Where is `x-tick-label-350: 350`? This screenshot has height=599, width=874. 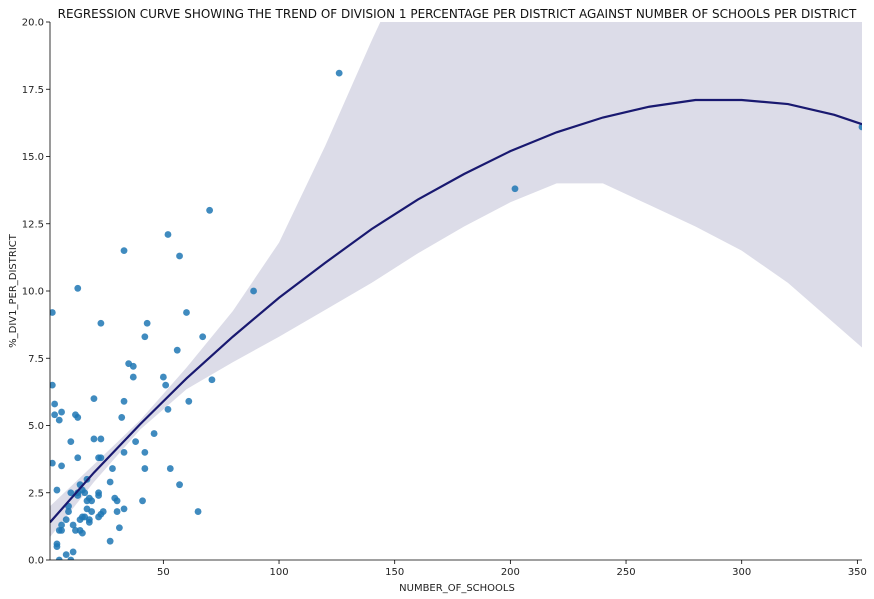
x-tick-label-350: 350 is located at coordinates (857, 572).